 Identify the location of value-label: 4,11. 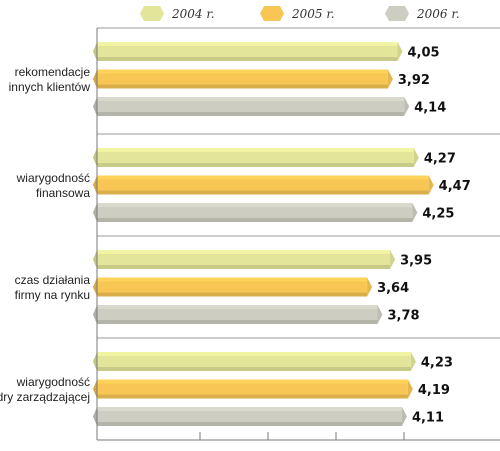
(428, 418).